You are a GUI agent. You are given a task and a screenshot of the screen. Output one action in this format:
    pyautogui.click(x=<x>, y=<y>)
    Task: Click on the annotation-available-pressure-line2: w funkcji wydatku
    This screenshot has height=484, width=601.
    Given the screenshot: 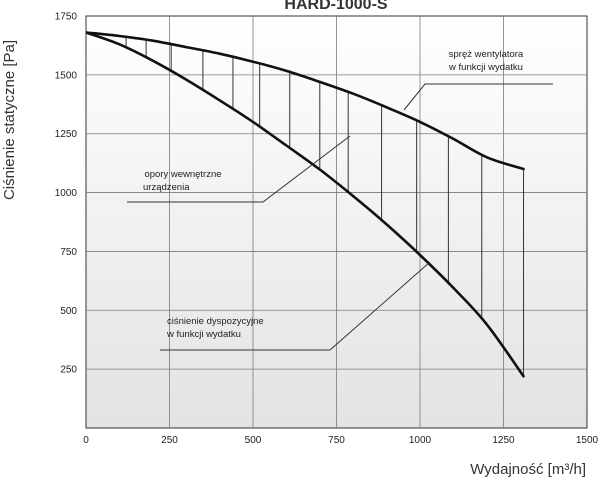 What is the action you would take?
    pyautogui.click(x=203, y=334)
    